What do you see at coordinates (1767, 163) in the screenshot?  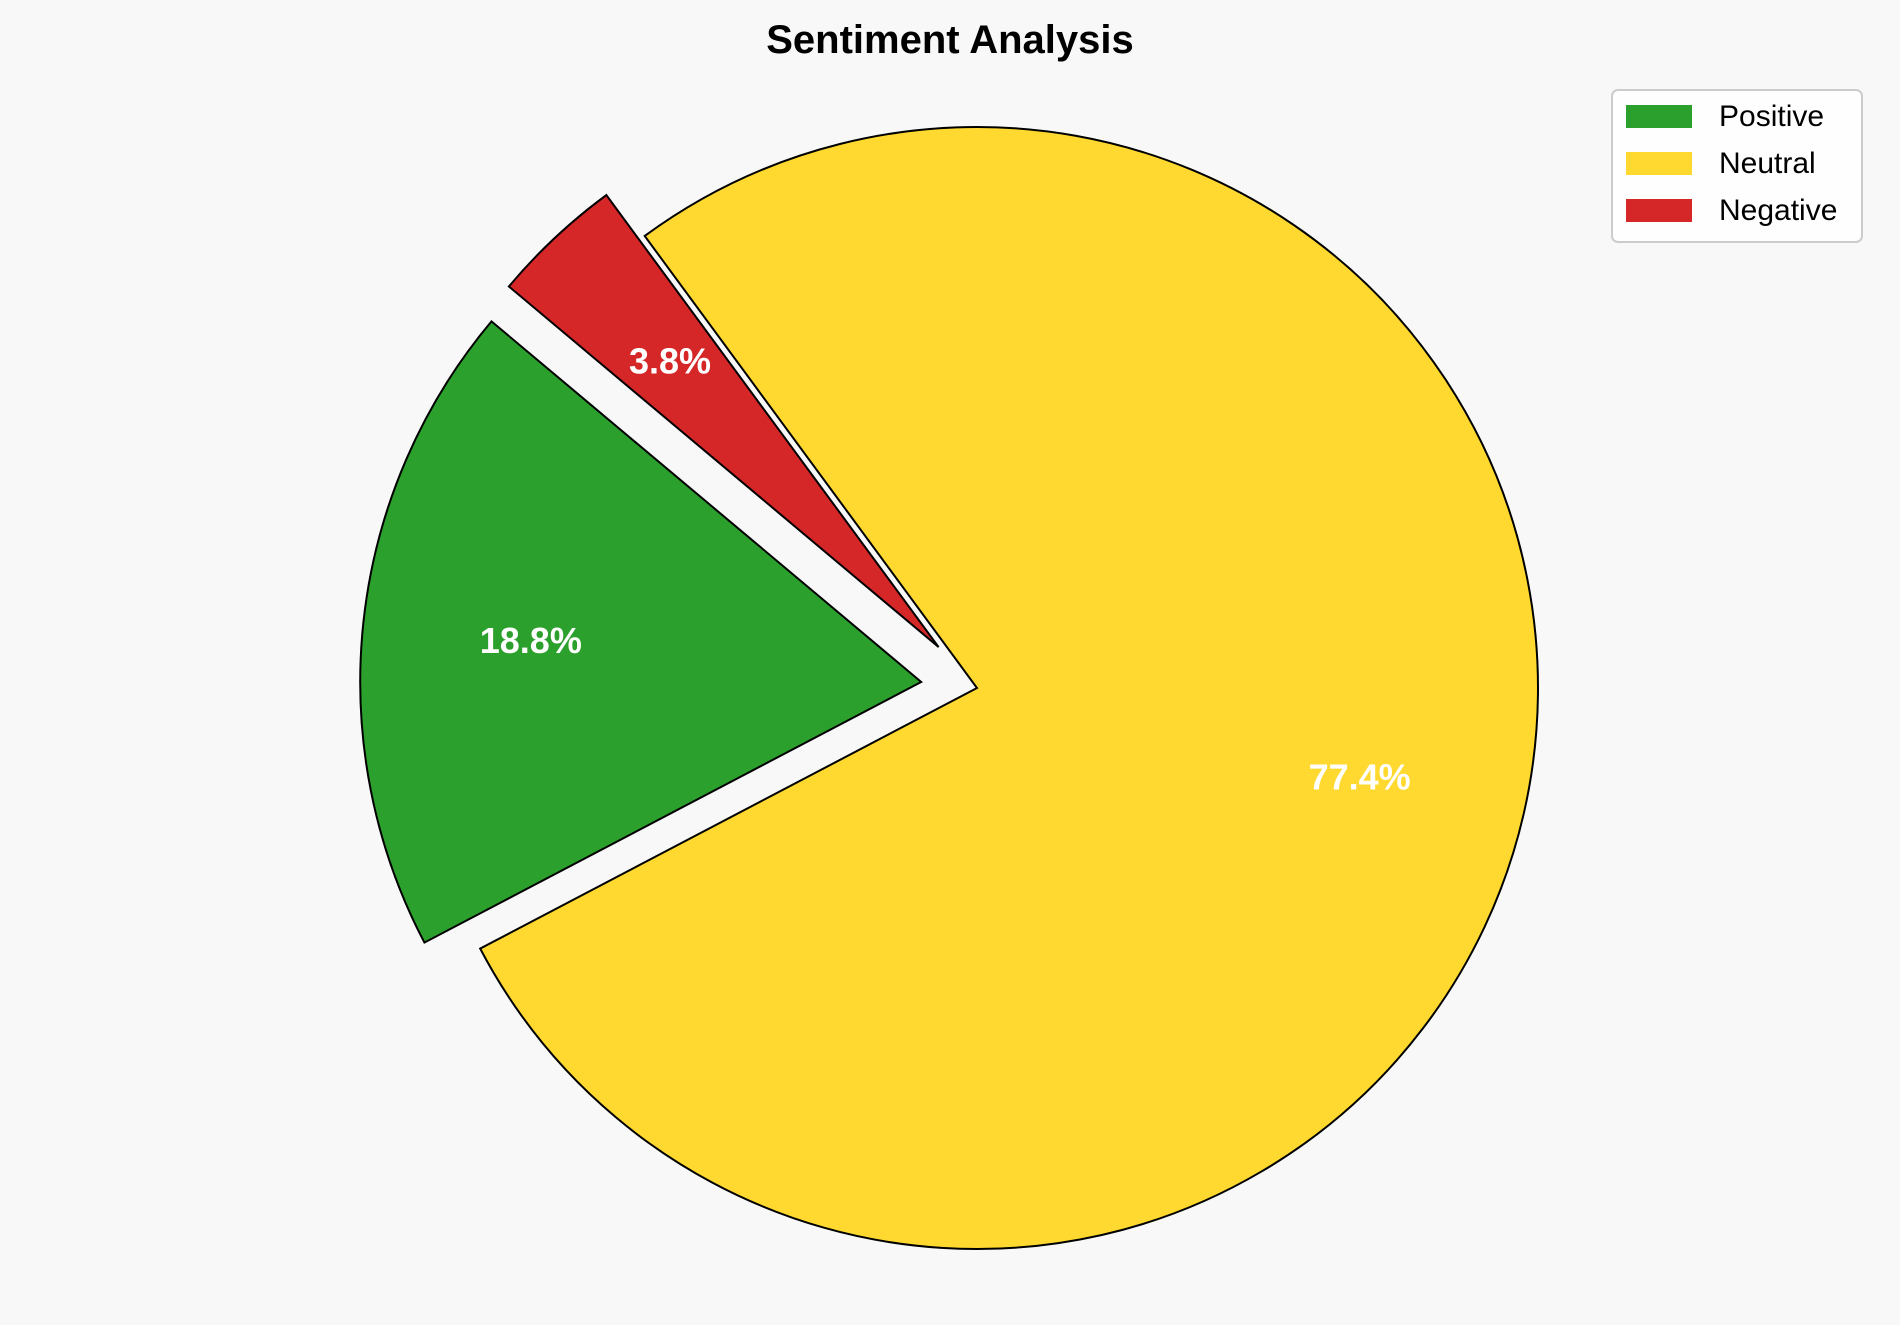 I see `legend-label-neutral: Neutral` at bounding box center [1767, 163].